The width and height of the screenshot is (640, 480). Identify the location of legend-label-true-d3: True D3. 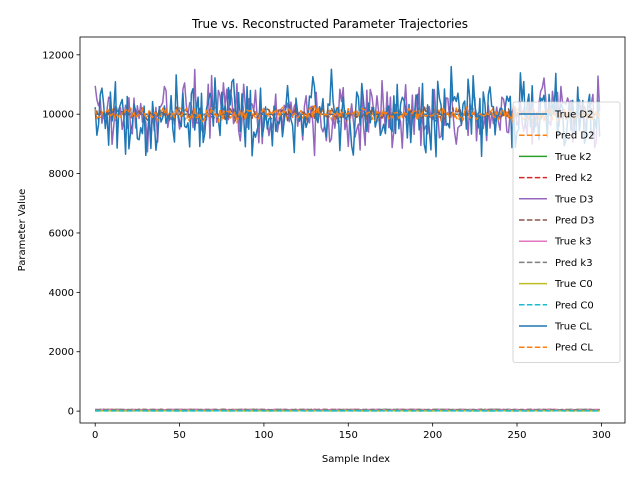
(573, 199).